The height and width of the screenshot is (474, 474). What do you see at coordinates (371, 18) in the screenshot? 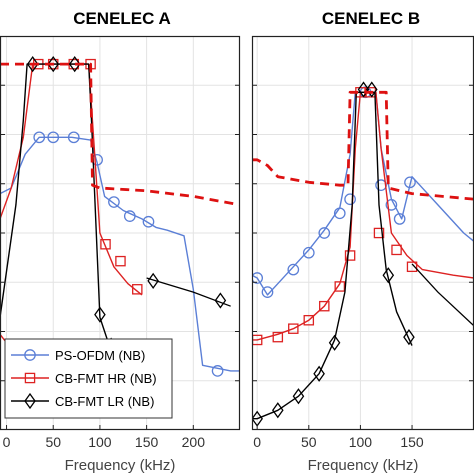
I see `chart-title: CENELEC B` at bounding box center [371, 18].